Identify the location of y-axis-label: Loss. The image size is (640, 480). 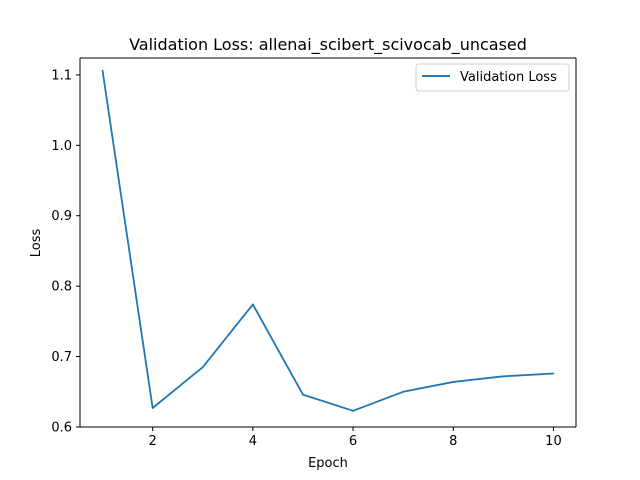
(36, 243).